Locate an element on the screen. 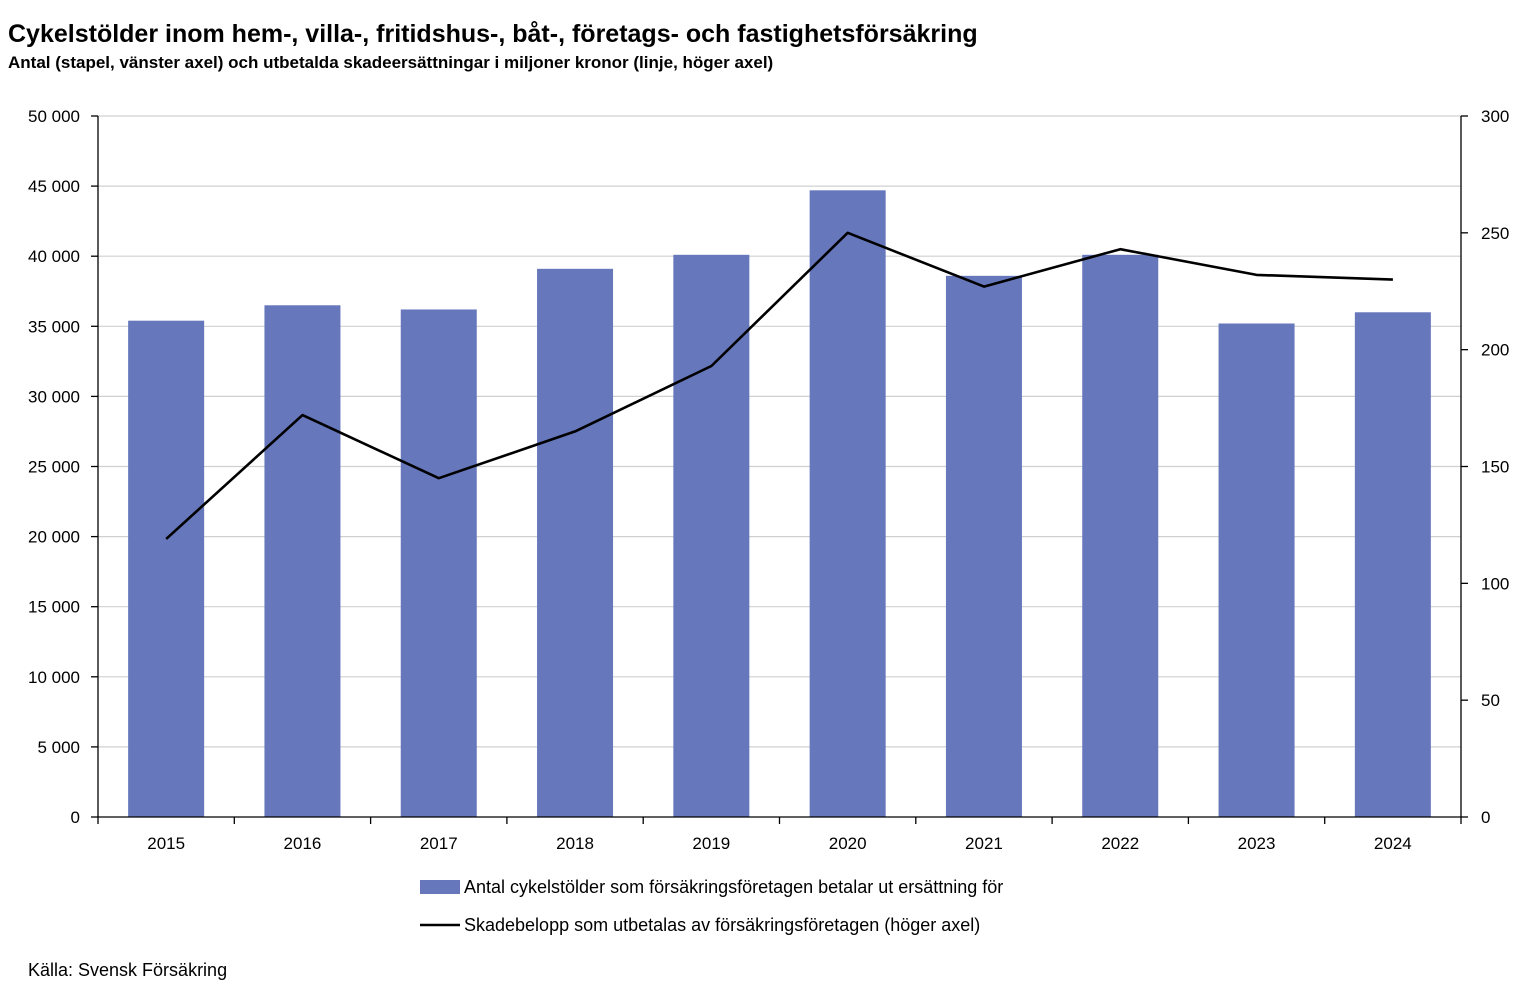 Image resolution: width=1523 pixels, height=993 pixels. x-tick-label: 2022 is located at coordinates (1120, 843).